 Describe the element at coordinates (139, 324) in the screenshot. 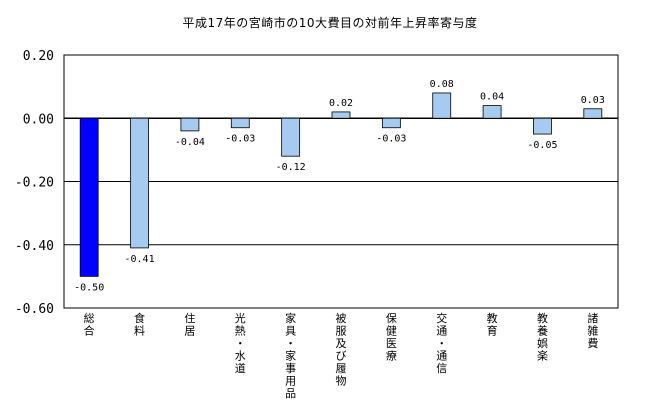

I see `x-tick-label: 食料` at that location.